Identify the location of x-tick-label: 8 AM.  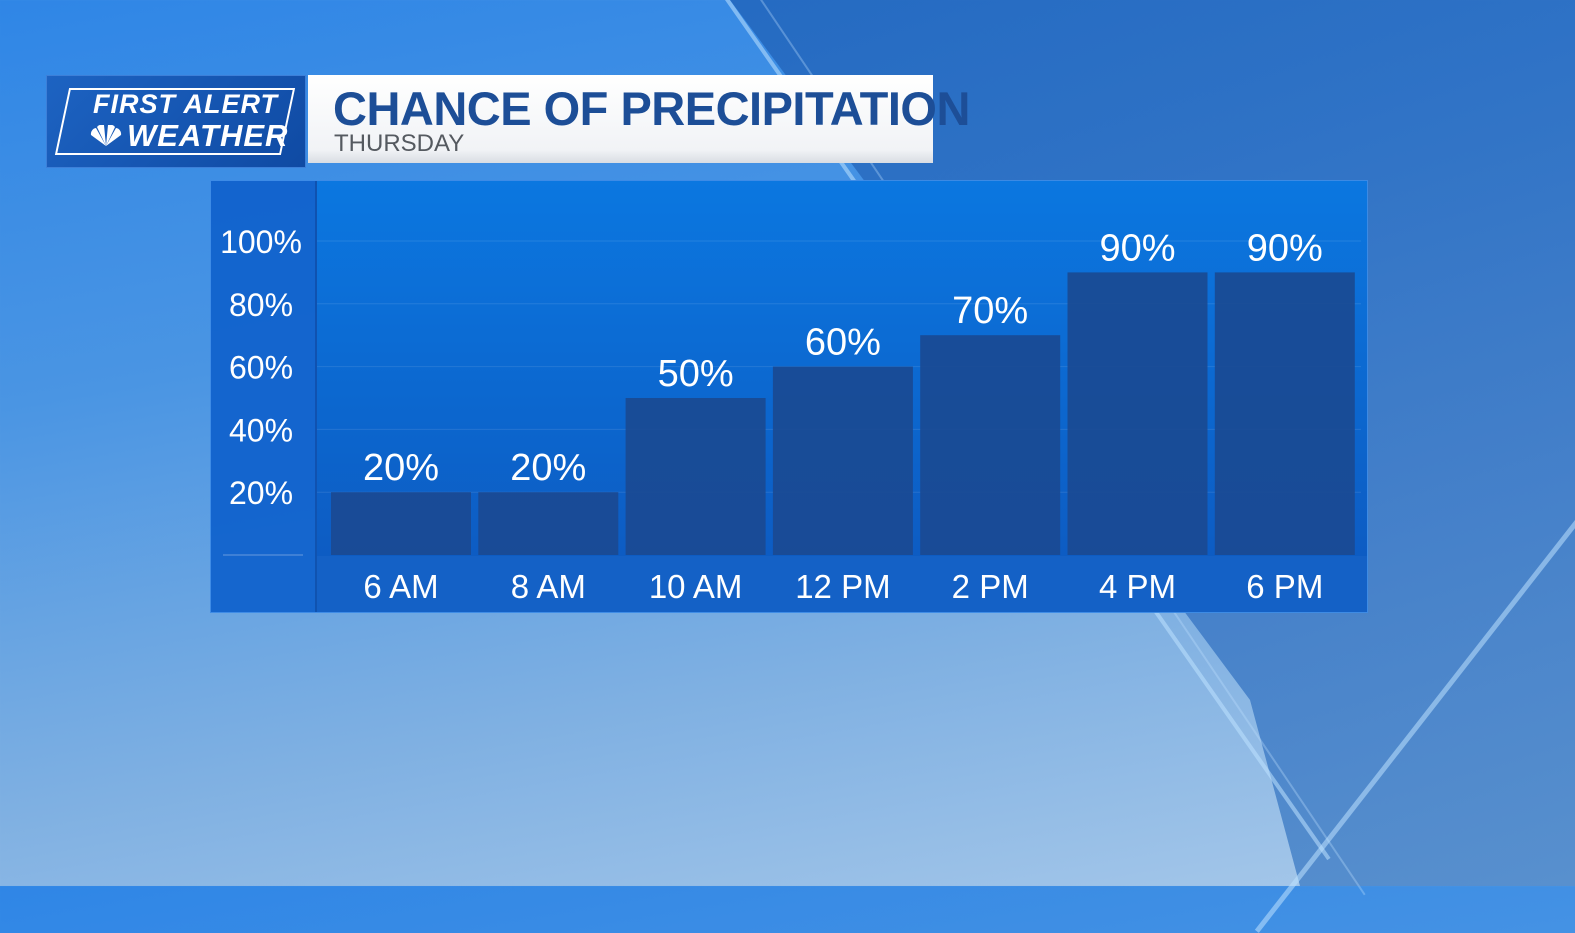
(548, 586).